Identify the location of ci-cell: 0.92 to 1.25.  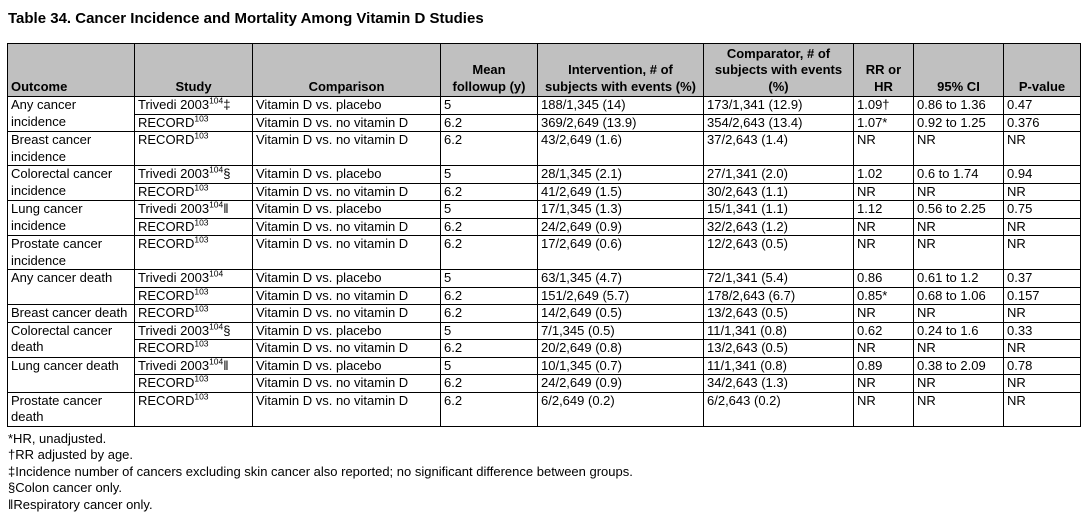
(958, 122).